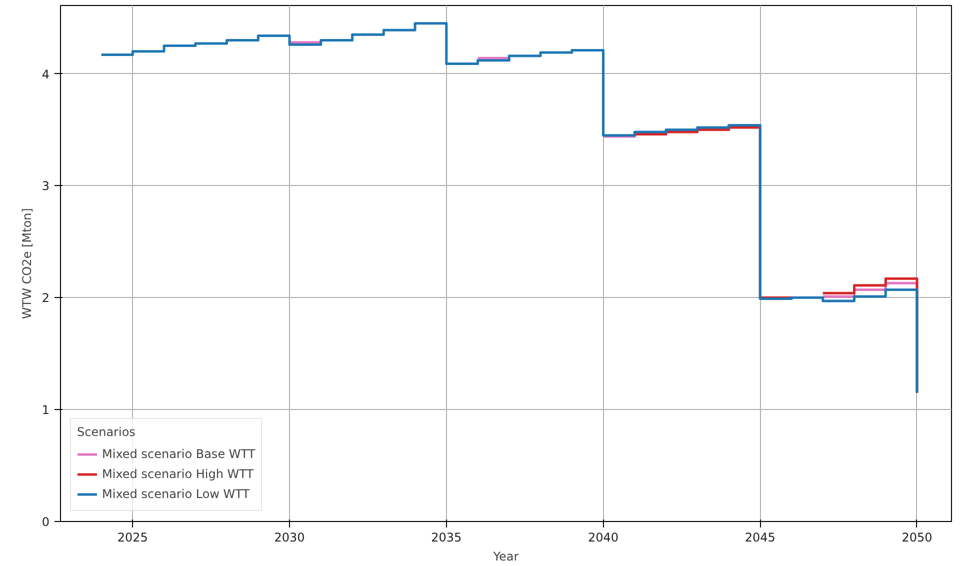 The image size is (961, 566). I want to click on y-tick-label: 1, so click(46, 410).